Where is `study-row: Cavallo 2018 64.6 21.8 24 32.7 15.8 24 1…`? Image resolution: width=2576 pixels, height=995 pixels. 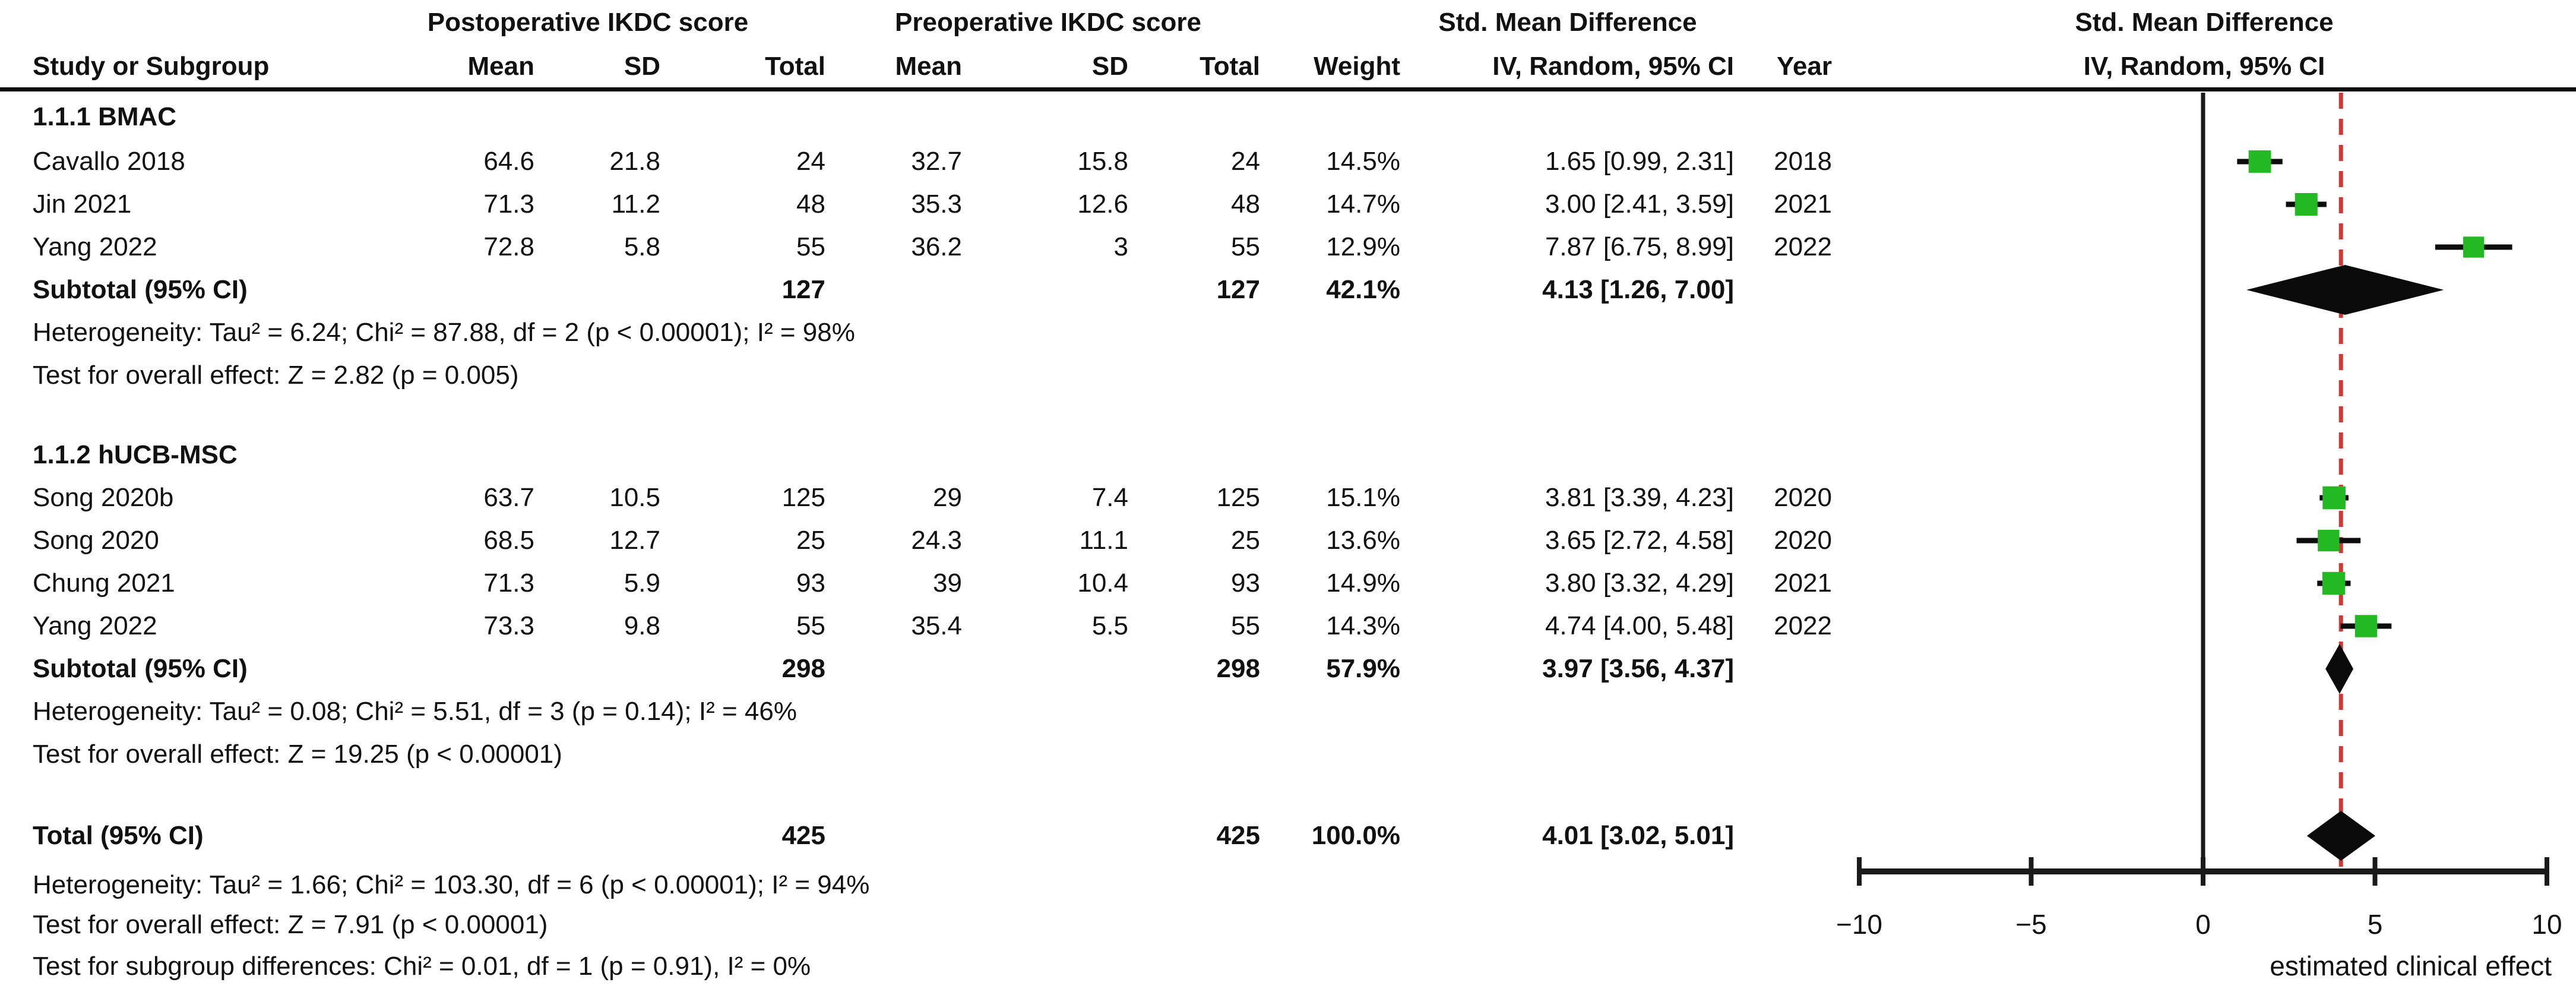 study-row: Cavallo 2018 64.6 21.8 24 32.7 15.8 24 1… is located at coordinates (947, 161).